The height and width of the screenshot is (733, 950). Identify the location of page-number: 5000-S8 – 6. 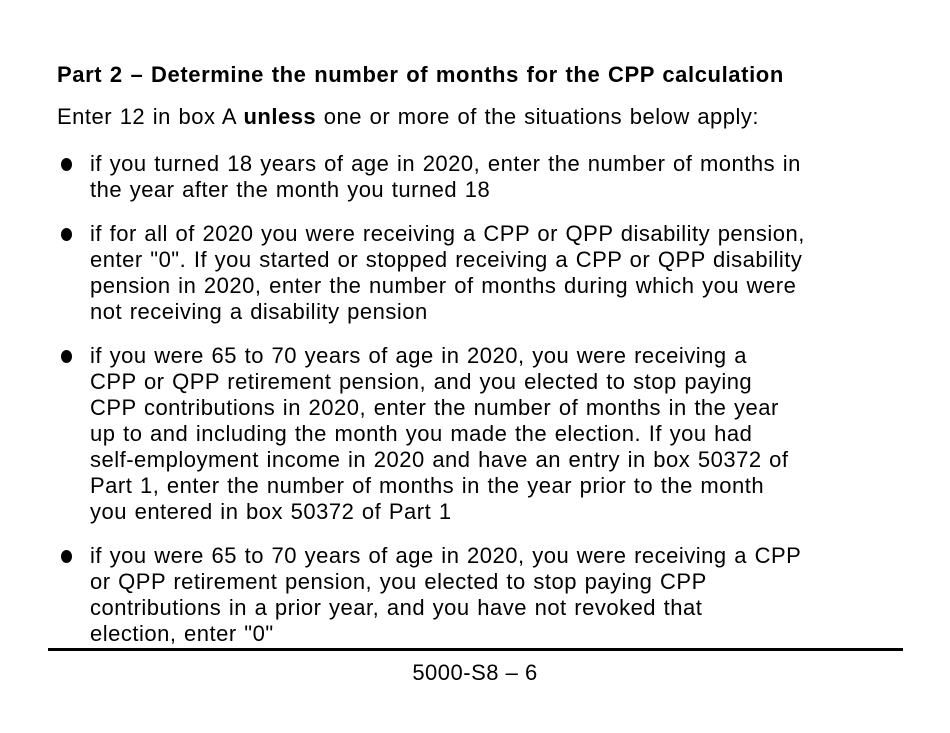
(475, 672).